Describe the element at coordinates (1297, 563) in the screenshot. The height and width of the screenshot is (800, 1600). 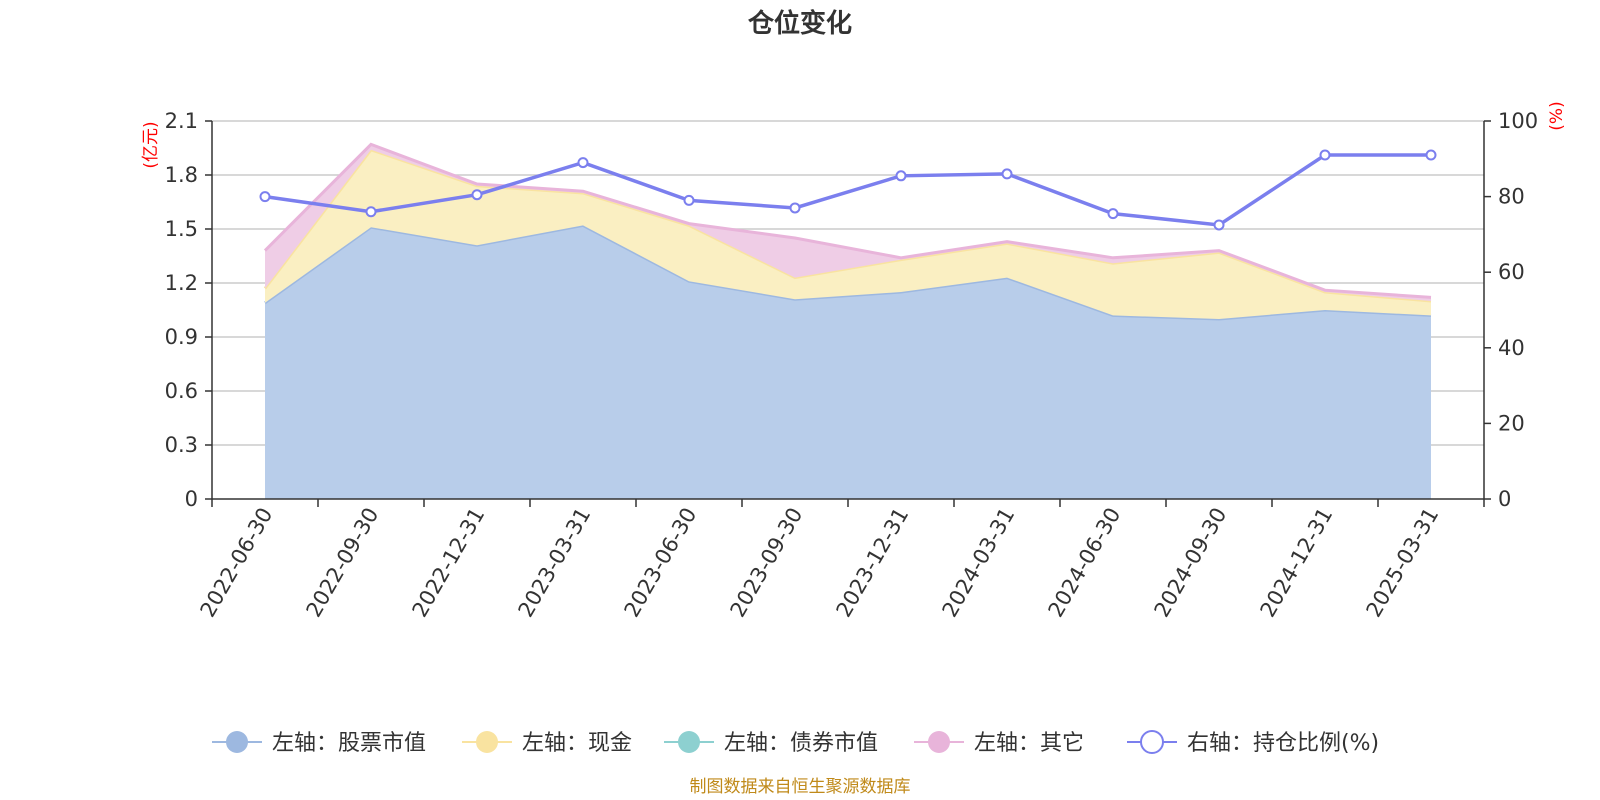
I see `x-tick-label: 2024-12-31` at that location.